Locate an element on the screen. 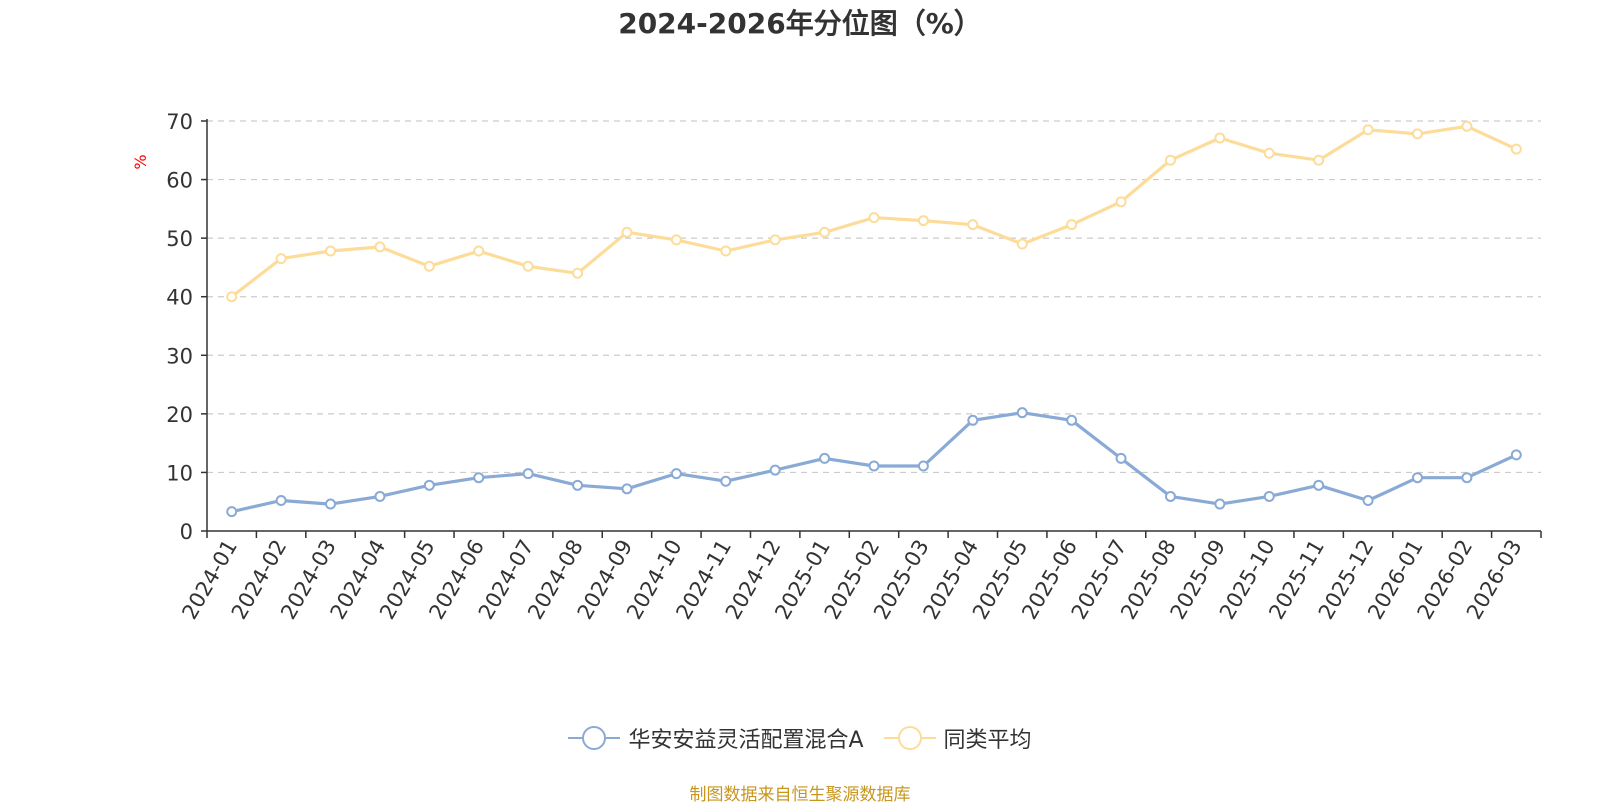 The width and height of the screenshot is (1600, 805). y-tick-label: 60 is located at coordinates (179, 181).